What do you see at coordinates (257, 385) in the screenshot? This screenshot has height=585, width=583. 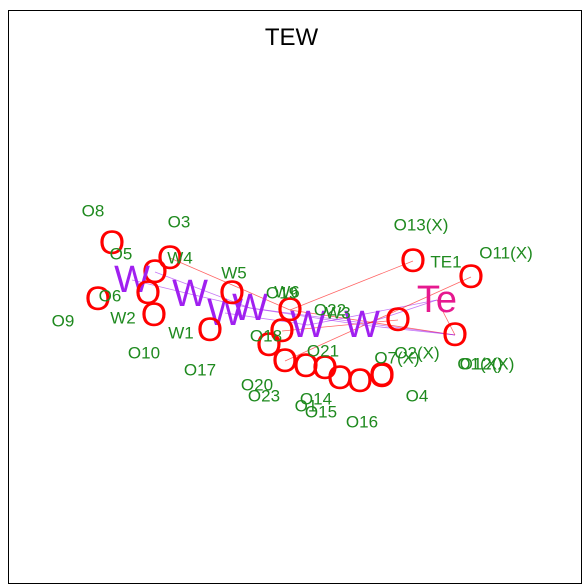 I see `atom-label: O20` at bounding box center [257, 385].